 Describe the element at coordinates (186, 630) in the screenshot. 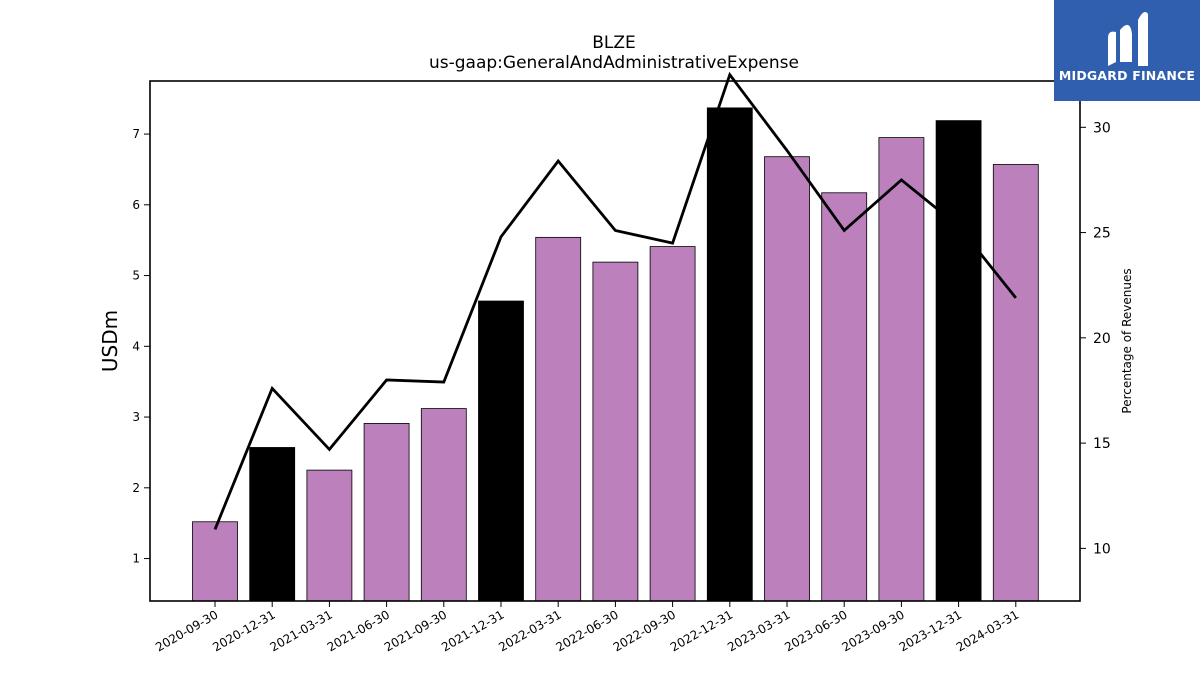

I see `x-tick-label: 2020-09-30` at that location.